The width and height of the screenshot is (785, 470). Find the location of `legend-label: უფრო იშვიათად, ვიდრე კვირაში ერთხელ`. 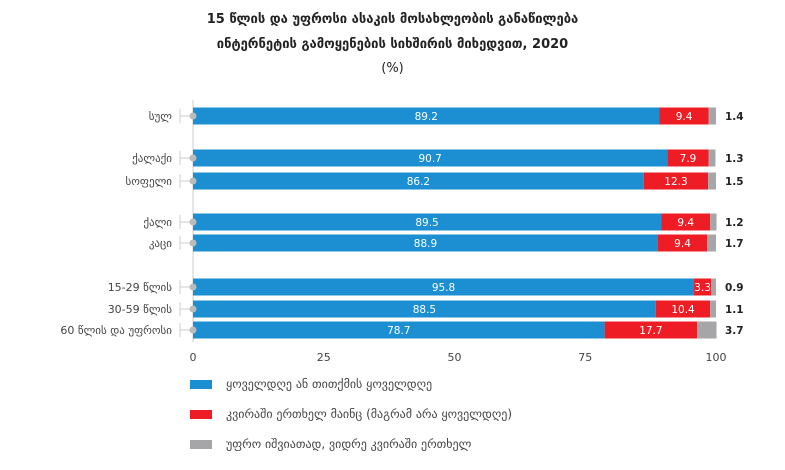

legend-label: უფრო იშვიათად, ვიდრე კვირაში ერთხელ is located at coordinates (349, 444).